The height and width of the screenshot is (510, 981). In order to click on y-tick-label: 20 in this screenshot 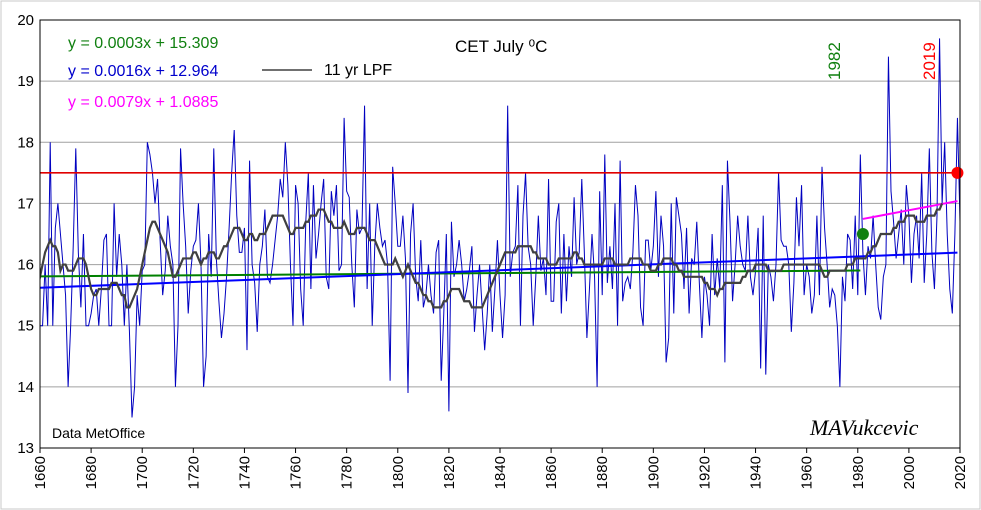, I will do `click(25, 20)`.